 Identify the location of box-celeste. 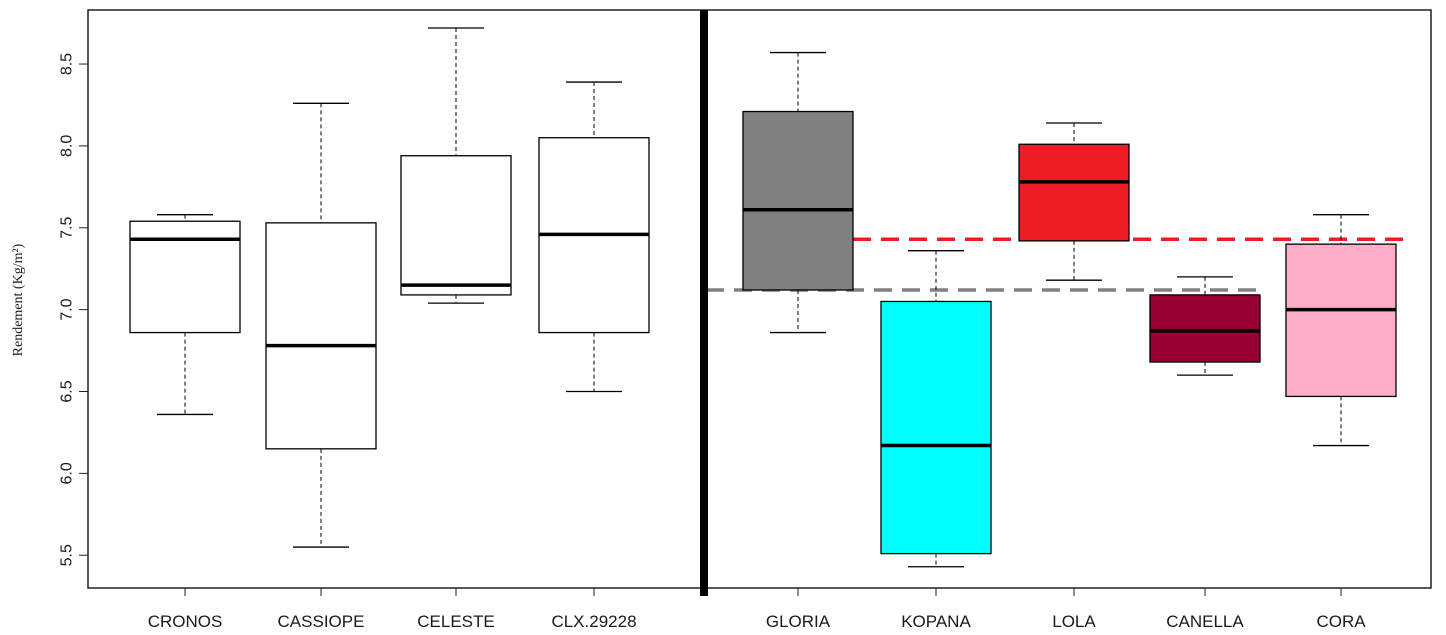
(456, 165).